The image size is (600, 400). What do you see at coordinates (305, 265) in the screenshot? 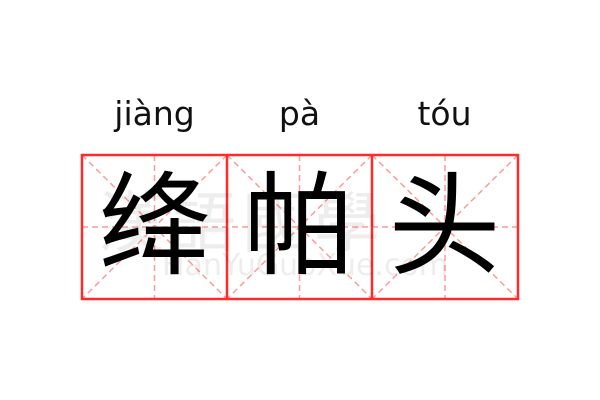
I see `watermark-latin: HanYuGuoXue.com` at bounding box center [305, 265].